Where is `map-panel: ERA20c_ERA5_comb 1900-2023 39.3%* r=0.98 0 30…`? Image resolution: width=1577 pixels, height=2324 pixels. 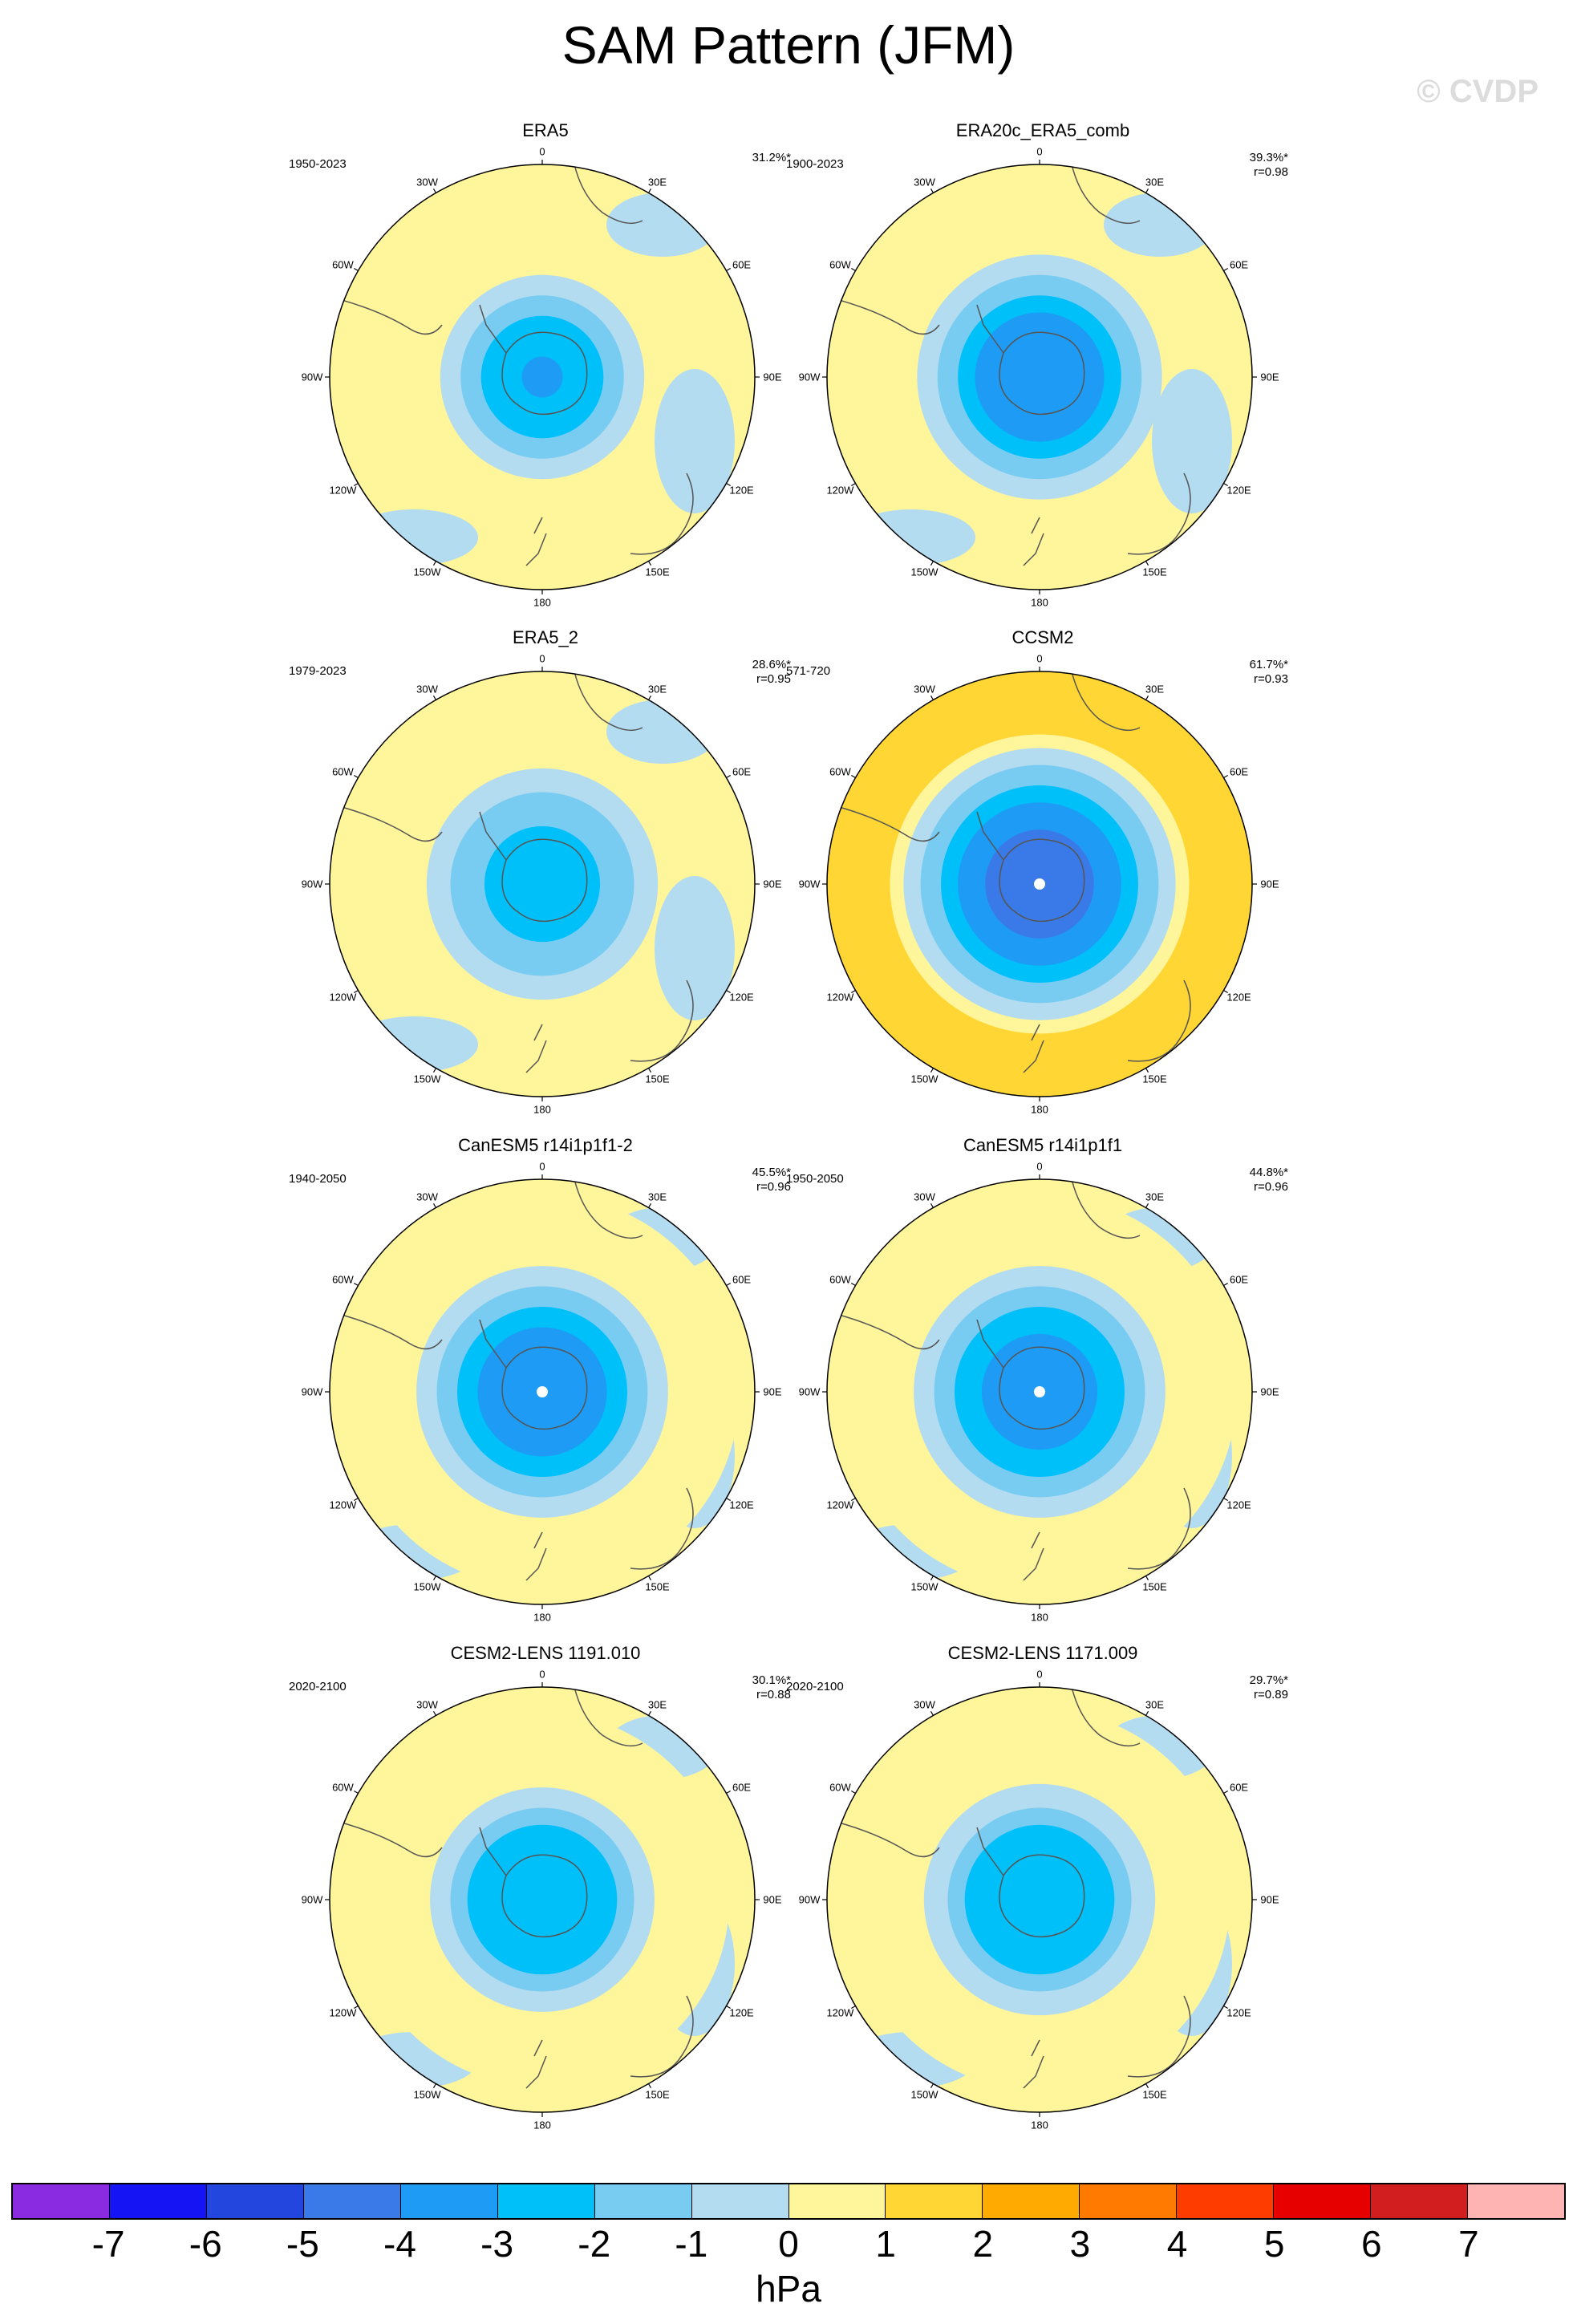 map-panel: ERA20c_ERA5_comb 1900-2023 39.3%* r=0.98 0 30… is located at coordinates (1043, 377).